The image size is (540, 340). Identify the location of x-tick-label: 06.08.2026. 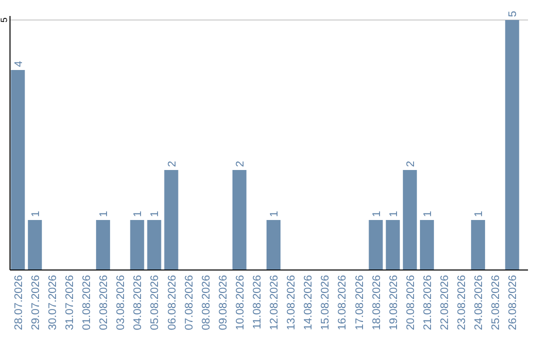
(172, 302).